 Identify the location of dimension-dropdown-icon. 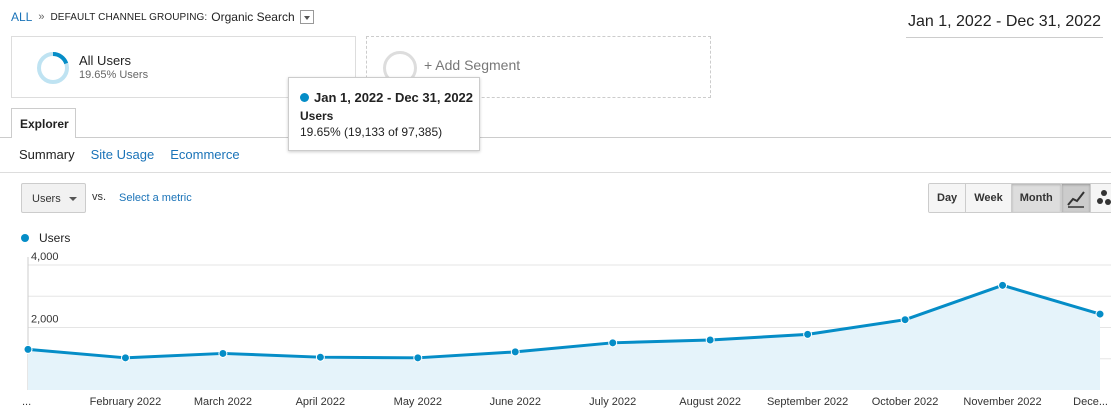
(306, 17).